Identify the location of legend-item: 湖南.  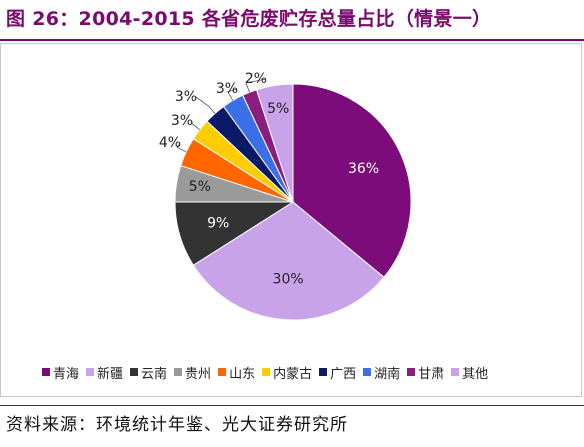
(381, 372).